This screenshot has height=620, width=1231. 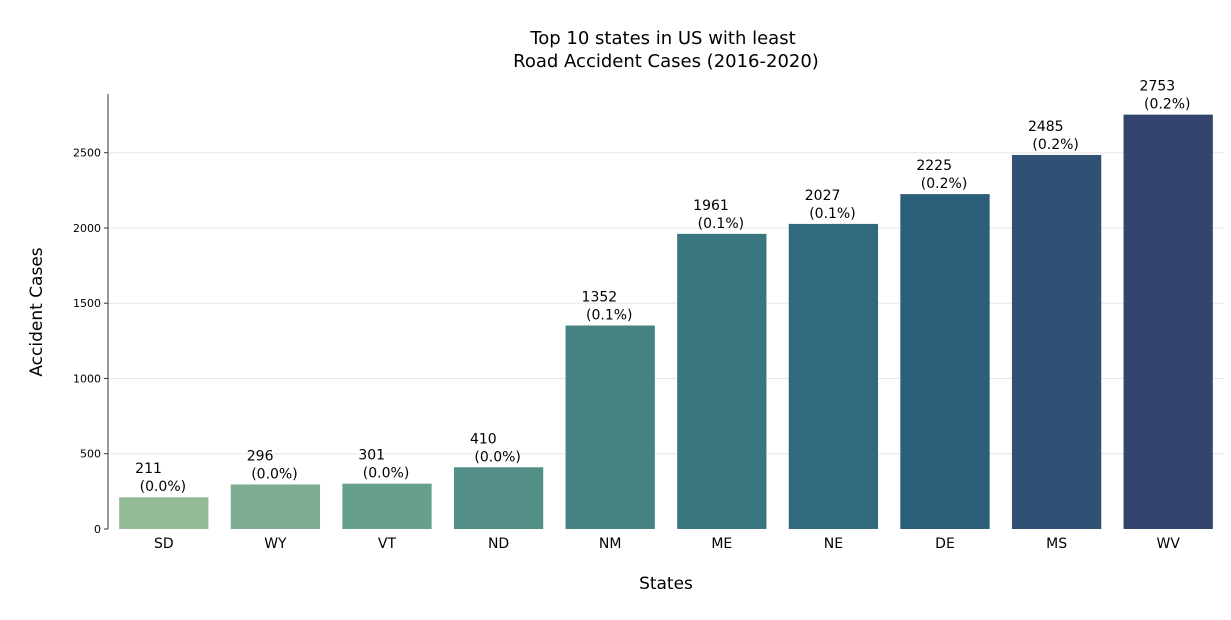 What do you see at coordinates (275, 544) in the screenshot?
I see `x-tick-label-wy: WY` at bounding box center [275, 544].